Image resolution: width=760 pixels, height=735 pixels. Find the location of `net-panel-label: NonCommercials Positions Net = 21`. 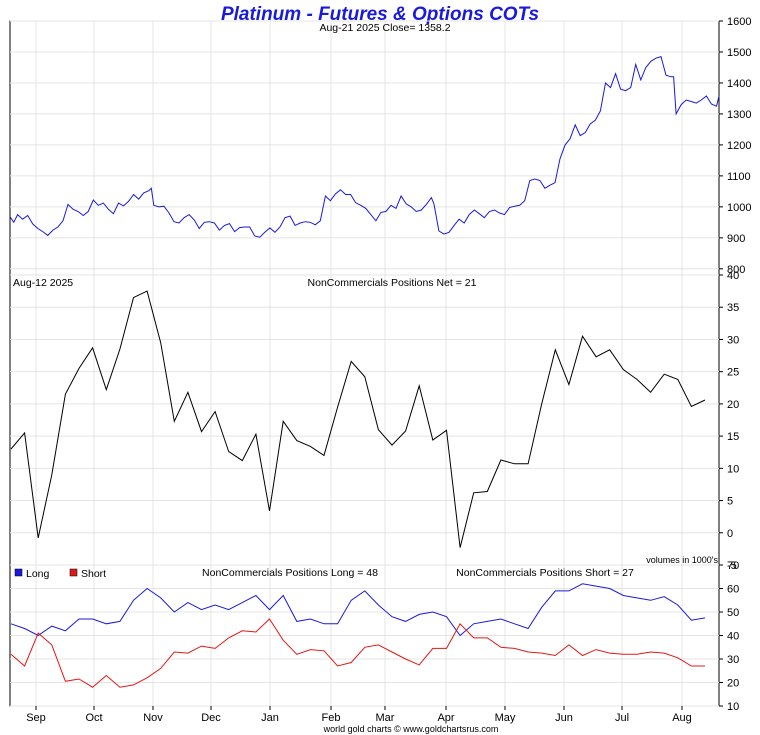

net-panel-label: NonCommercials Positions Net = 21 is located at coordinates (392, 283).